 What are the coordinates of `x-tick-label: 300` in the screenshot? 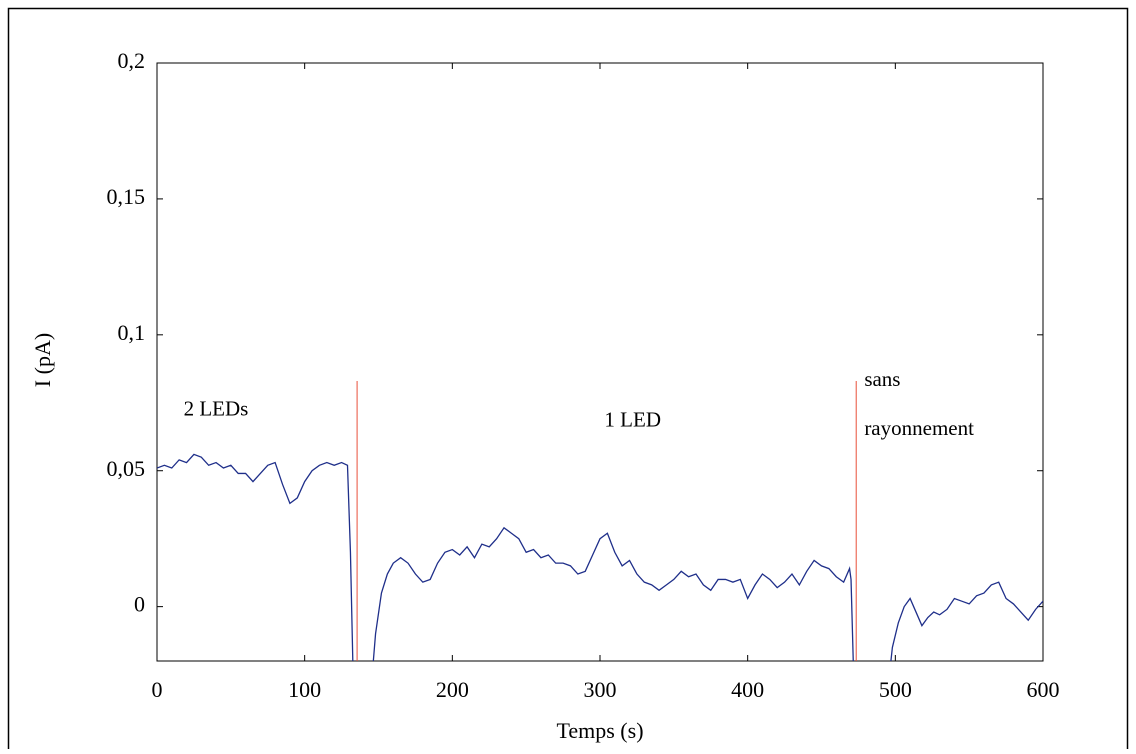 It's located at (600, 689).